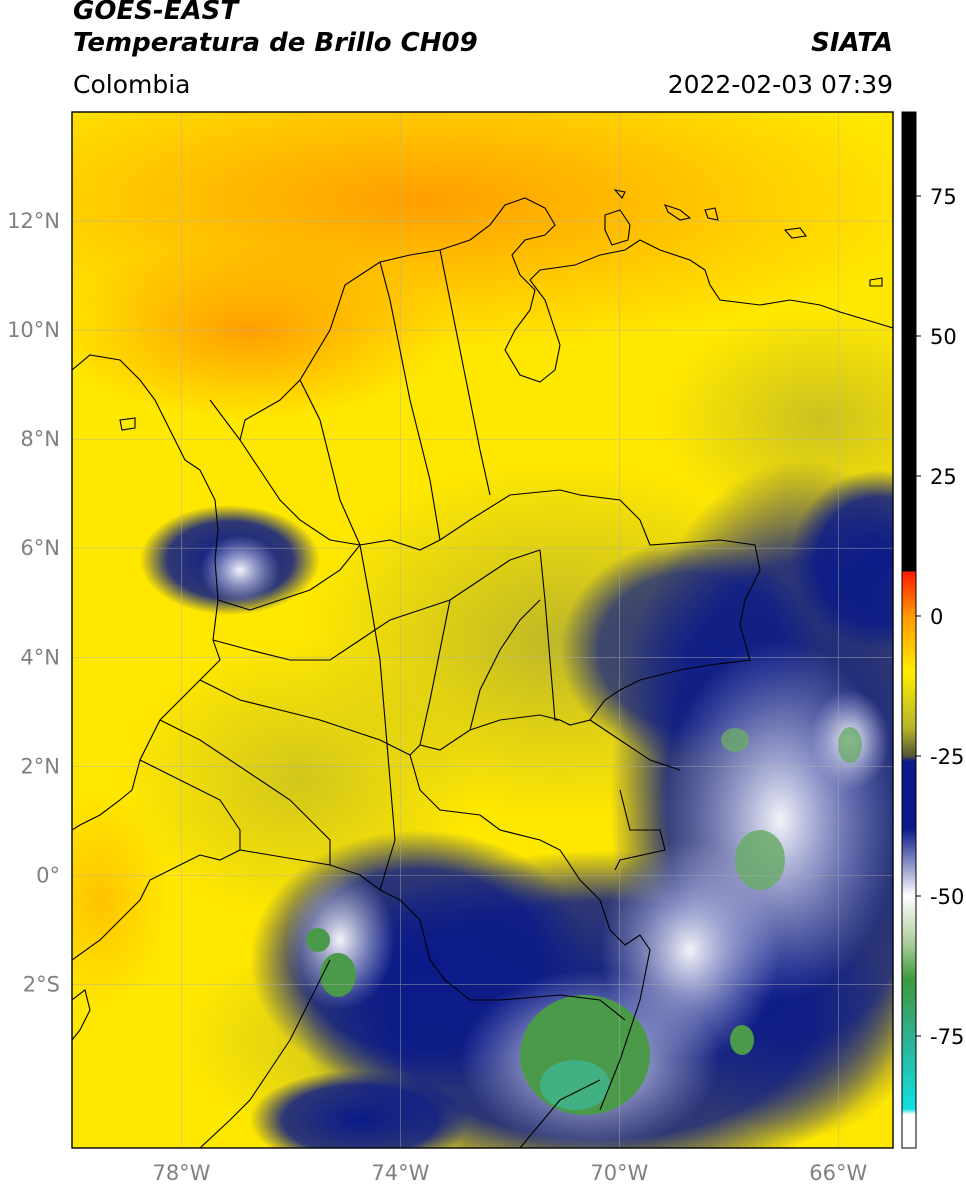  What do you see at coordinates (509, 1173) in the screenshot?
I see `longitude-labels: 78°W 74°W 70°W 66°W` at bounding box center [509, 1173].